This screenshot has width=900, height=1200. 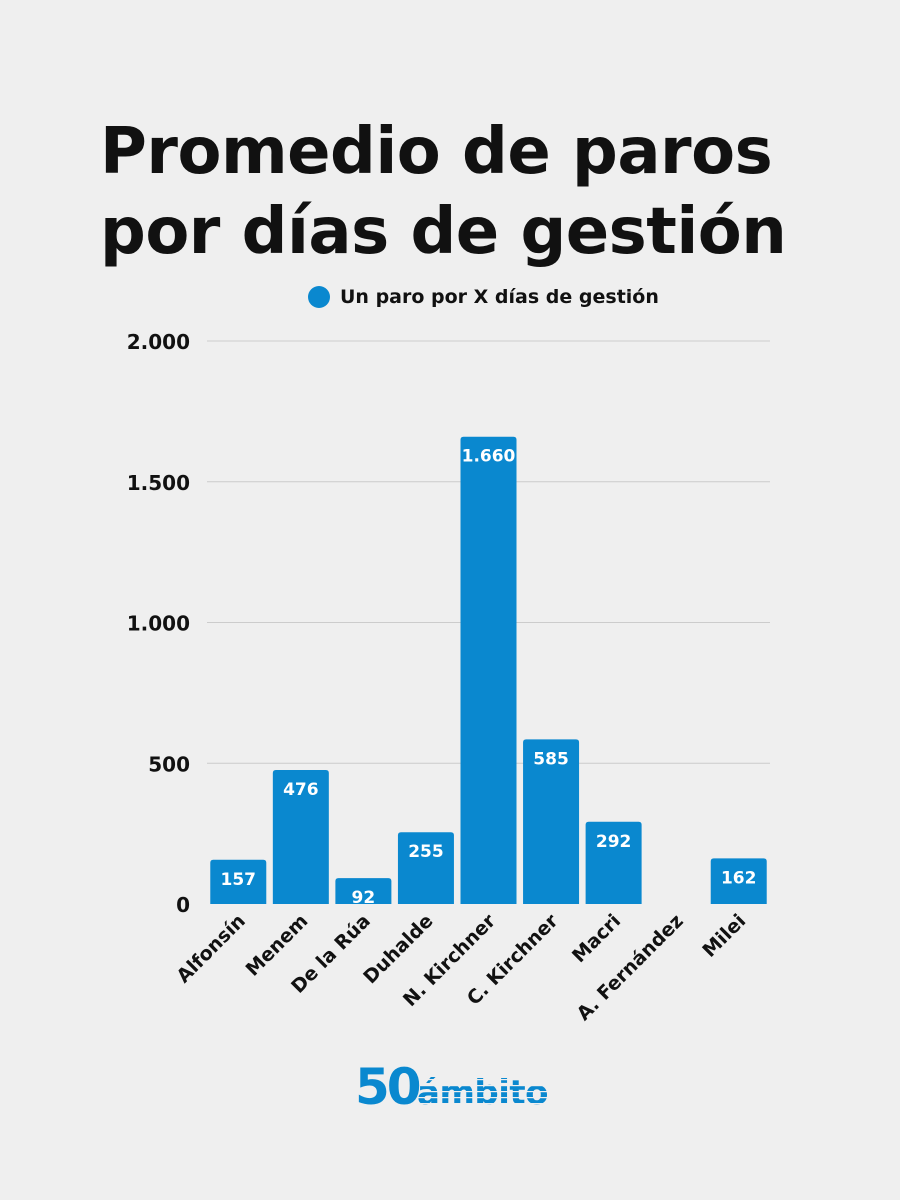 What do you see at coordinates (436, 152) in the screenshot?
I see `chart-title-line-1: Promedio de paros` at bounding box center [436, 152].